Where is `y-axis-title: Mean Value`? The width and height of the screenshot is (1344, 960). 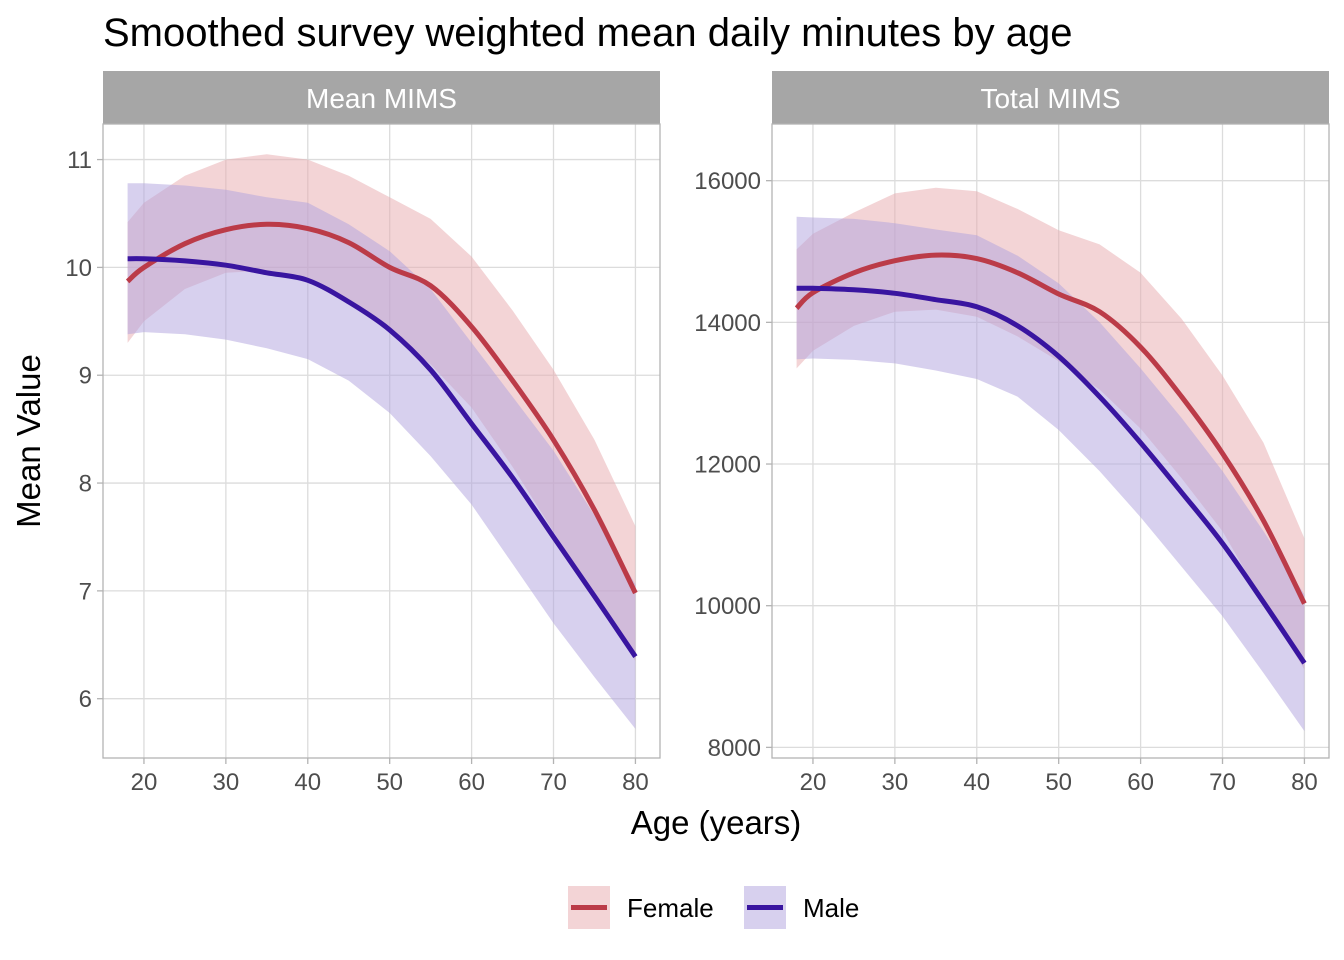 y-axis-title: Mean Value is located at coordinates (28, 441).